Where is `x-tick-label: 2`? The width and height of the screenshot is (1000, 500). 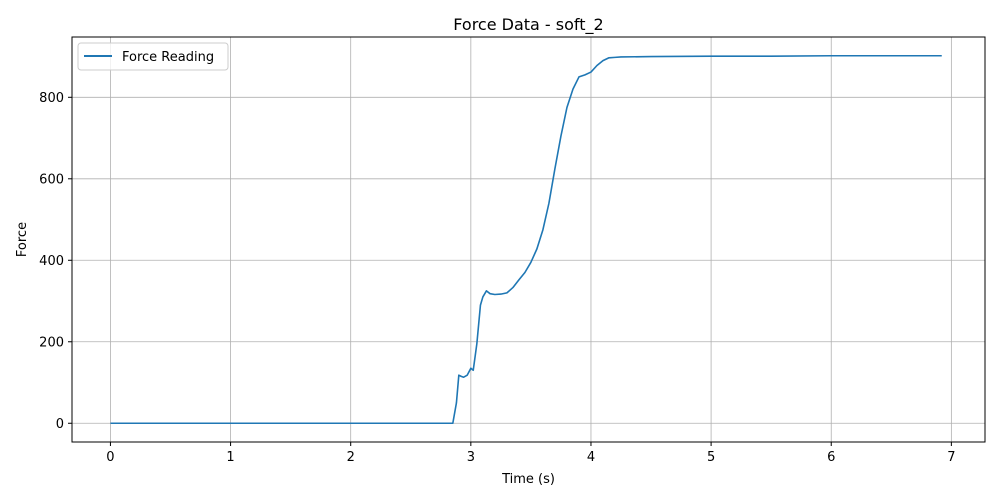 x-tick-label: 2 is located at coordinates (351, 457).